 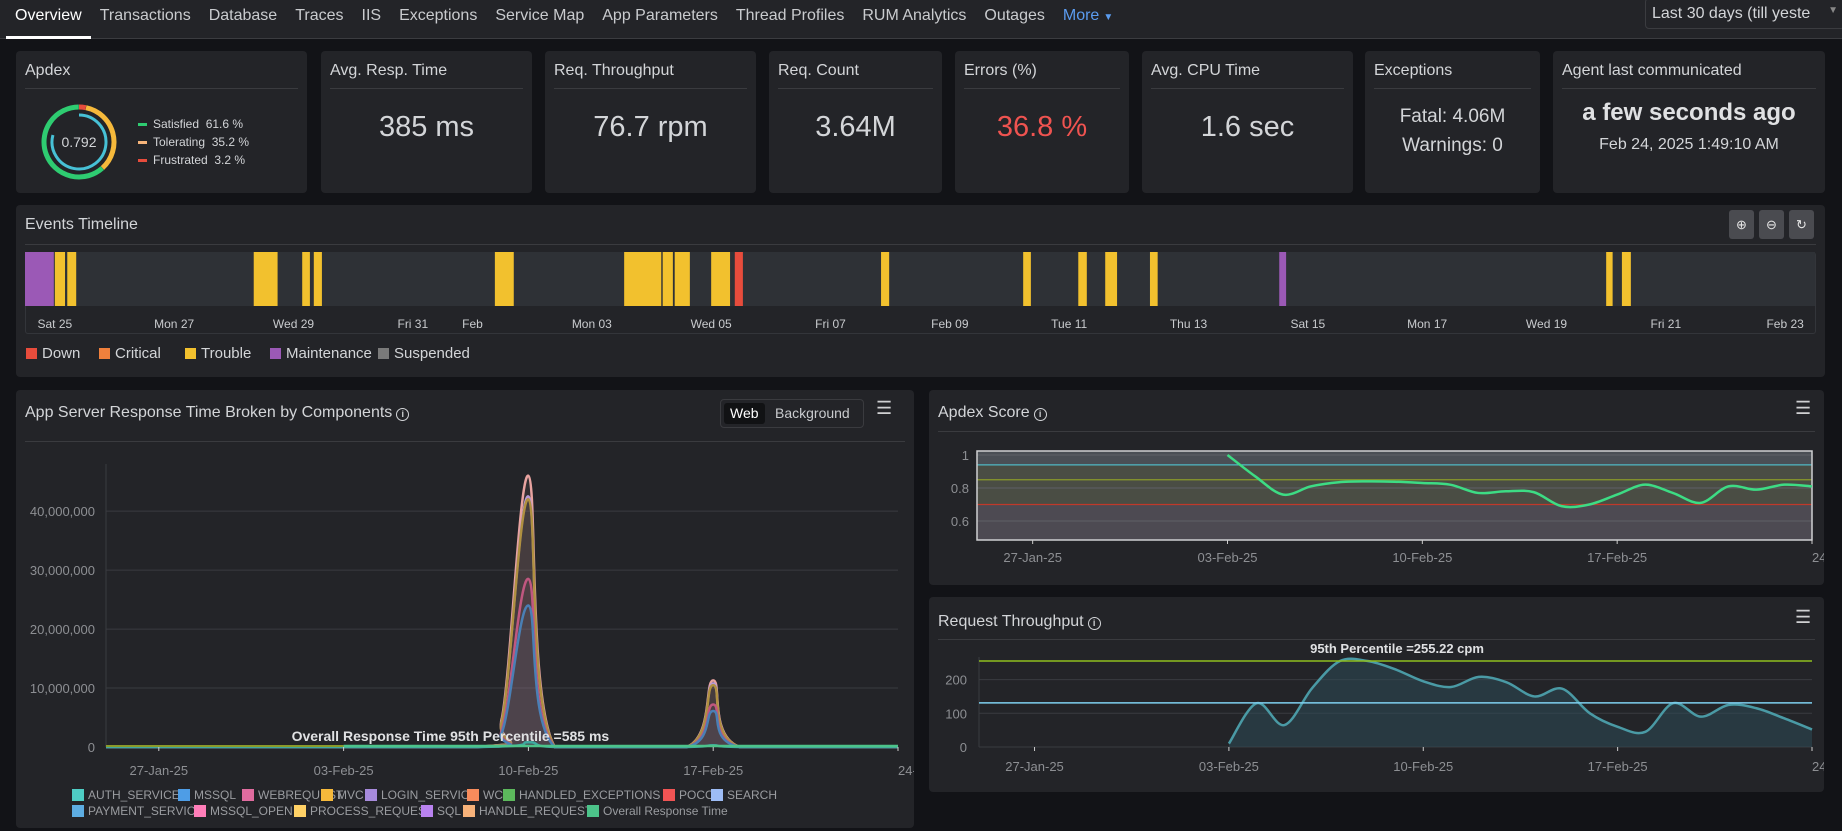 I want to click on timeline-legend-critical: Critical, so click(x=130, y=353).